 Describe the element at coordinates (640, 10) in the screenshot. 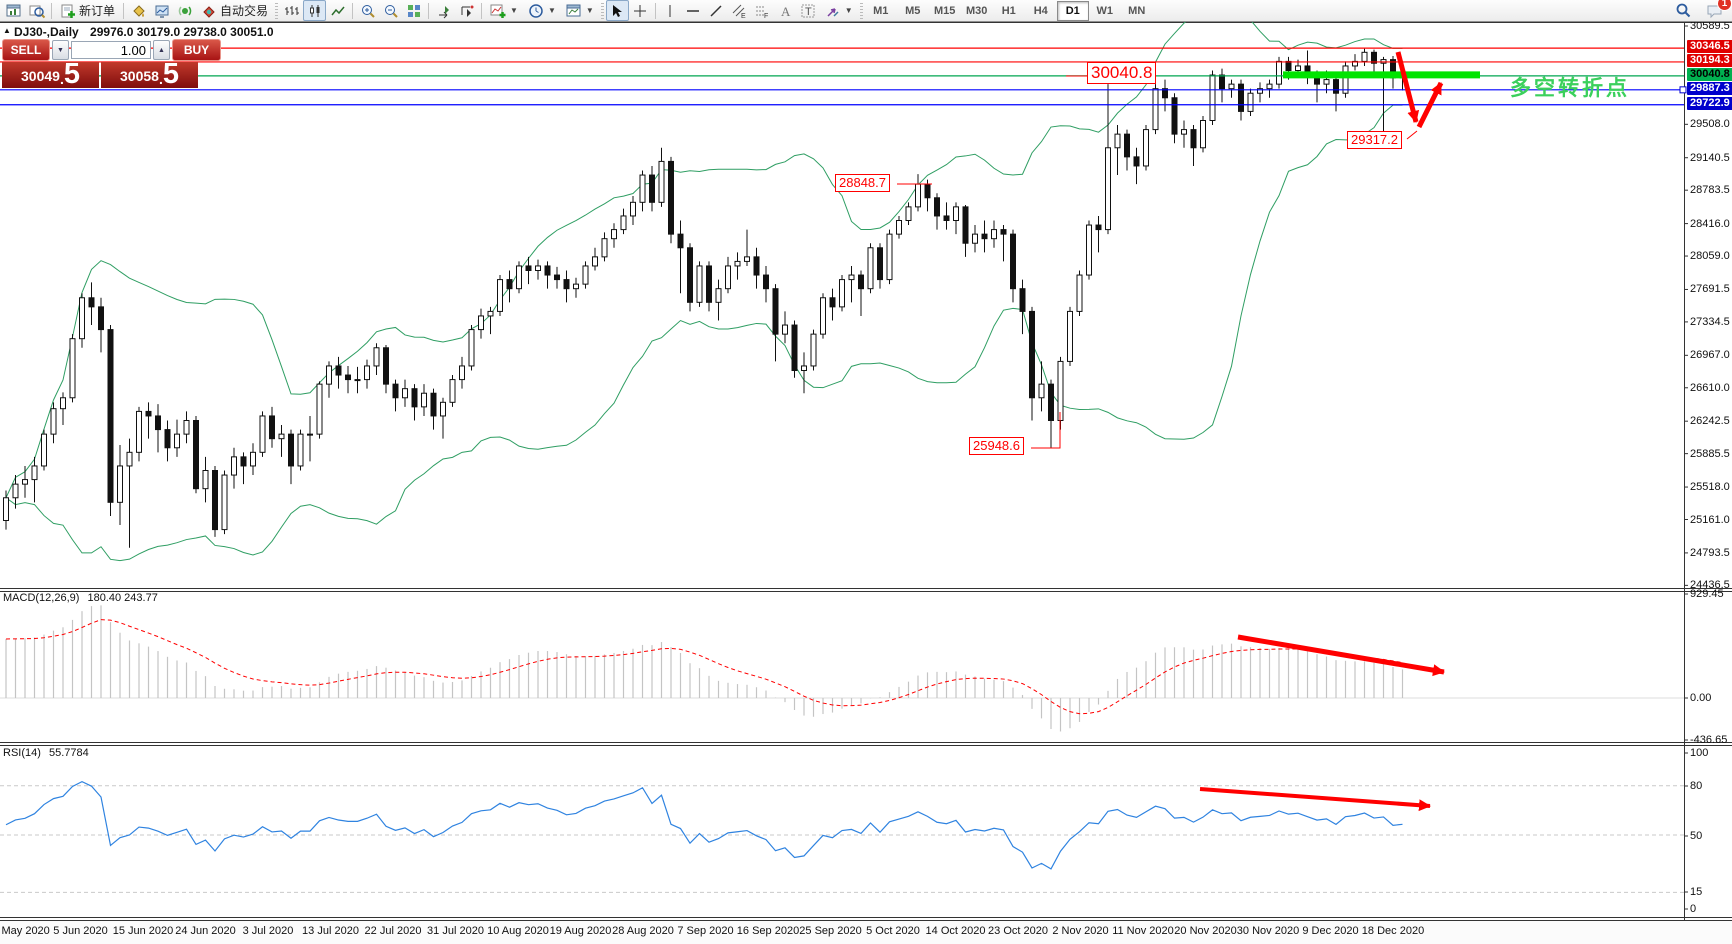

I see `crosshair-button` at that location.